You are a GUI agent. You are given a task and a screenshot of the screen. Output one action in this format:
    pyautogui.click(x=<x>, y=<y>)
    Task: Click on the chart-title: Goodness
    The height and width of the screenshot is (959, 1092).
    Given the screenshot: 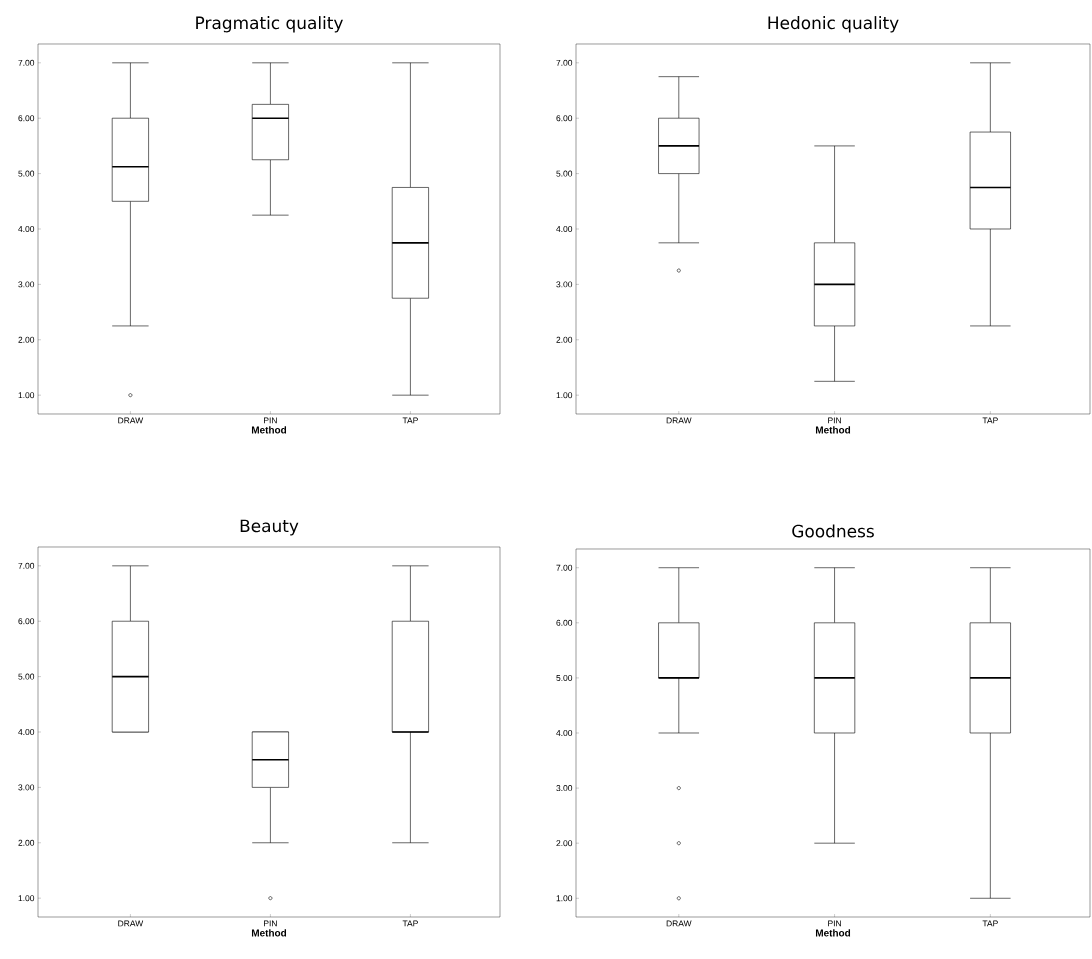 What is the action you would take?
    pyautogui.click(x=833, y=531)
    